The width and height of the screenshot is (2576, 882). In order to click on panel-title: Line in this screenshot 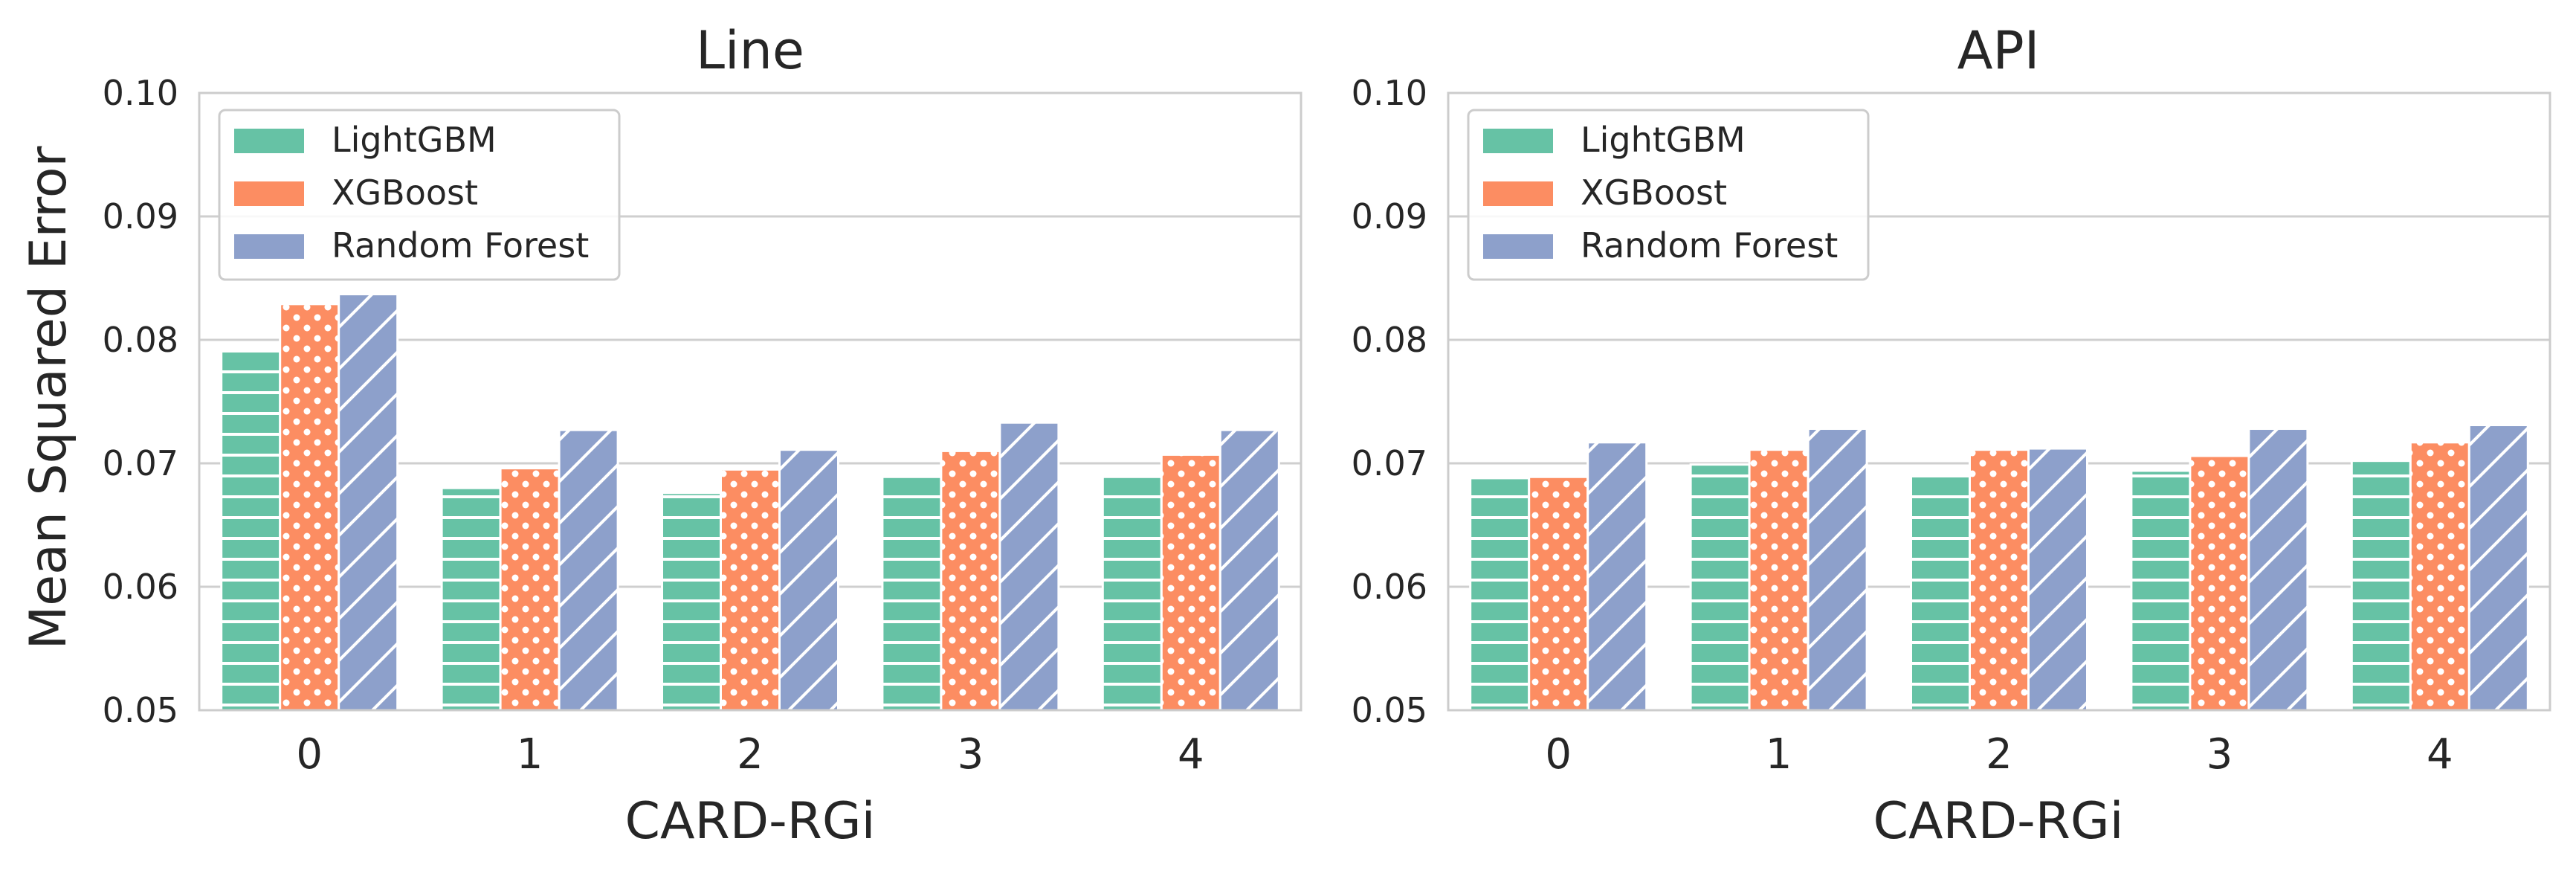, I will do `click(750, 51)`.